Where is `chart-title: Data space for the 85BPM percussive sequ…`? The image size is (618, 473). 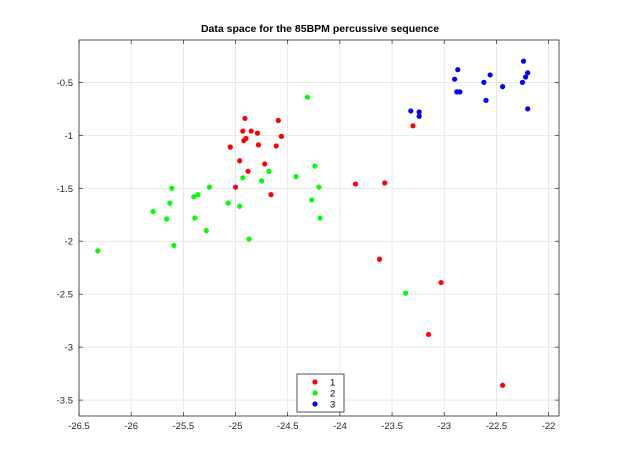 chart-title: Data space for the 85BPM percussive sequ… is located at coordinates (320, 29).